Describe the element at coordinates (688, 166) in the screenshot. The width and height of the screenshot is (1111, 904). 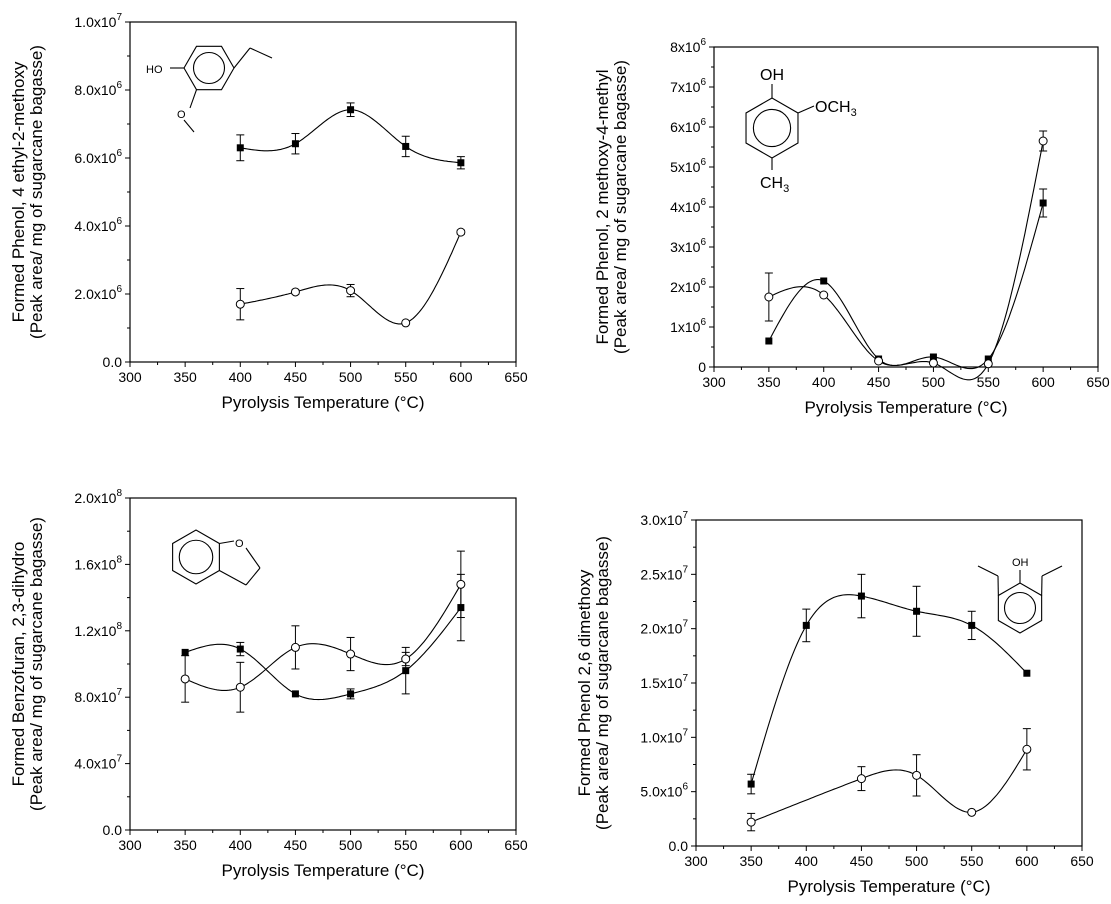
I see `y-tick-label: 5x10⁶` at that location.